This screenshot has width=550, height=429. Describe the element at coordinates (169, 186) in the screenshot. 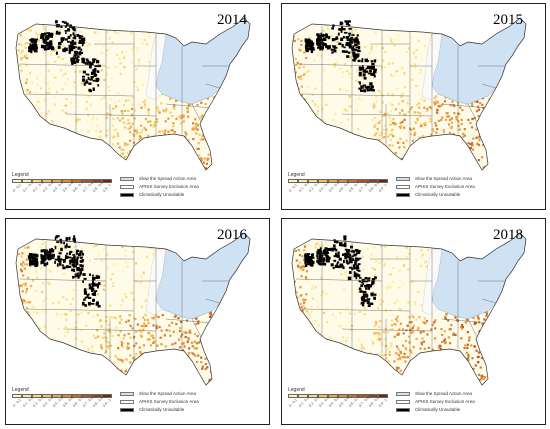

I see `legend-aphis-label: APHIS Survey Exclusion Area` at that location.